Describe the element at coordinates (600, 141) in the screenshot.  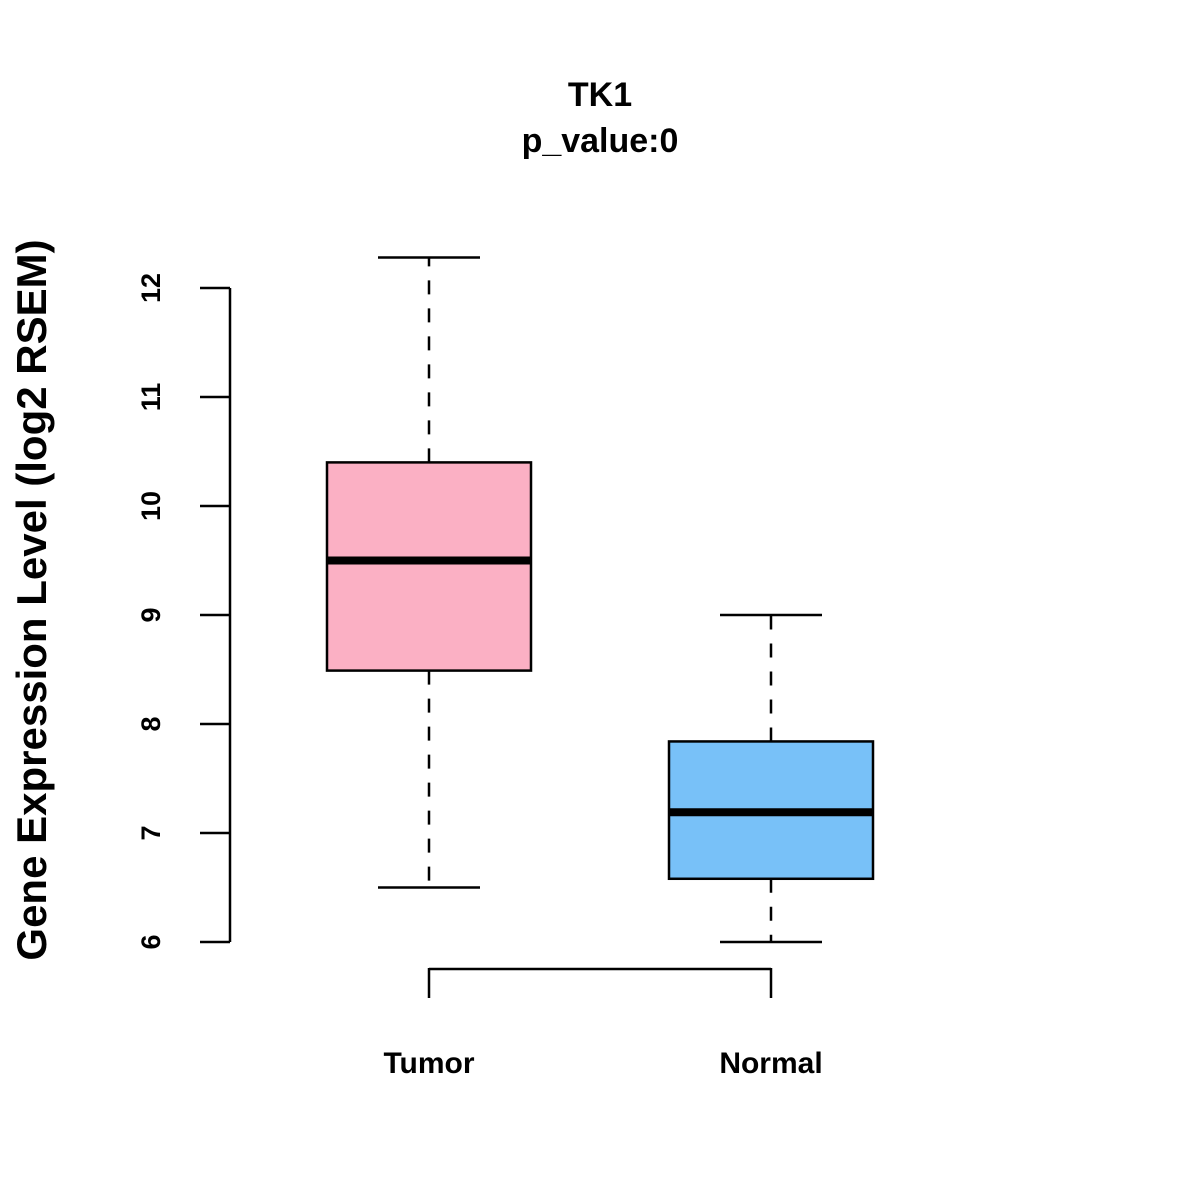
I see `chart-subtitle: p_value:0` at that location.